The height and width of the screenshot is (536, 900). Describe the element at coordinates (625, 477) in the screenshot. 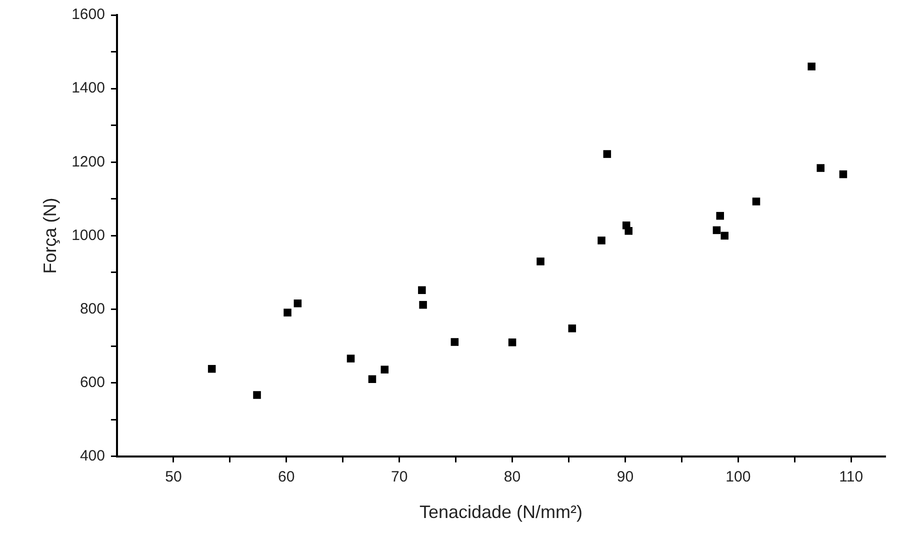

I see `x-tick-label: 90` at that location.